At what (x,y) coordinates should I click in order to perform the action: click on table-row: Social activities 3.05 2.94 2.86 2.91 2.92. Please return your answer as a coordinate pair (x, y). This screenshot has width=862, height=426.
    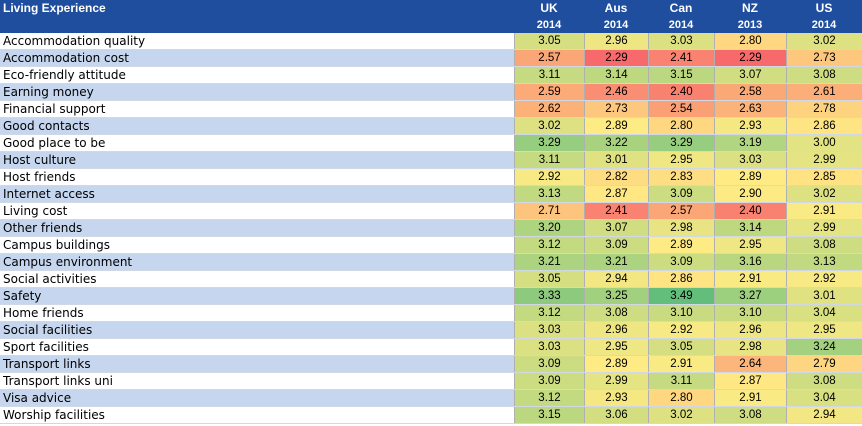
    Looking at the image, I should click on (431, 279).